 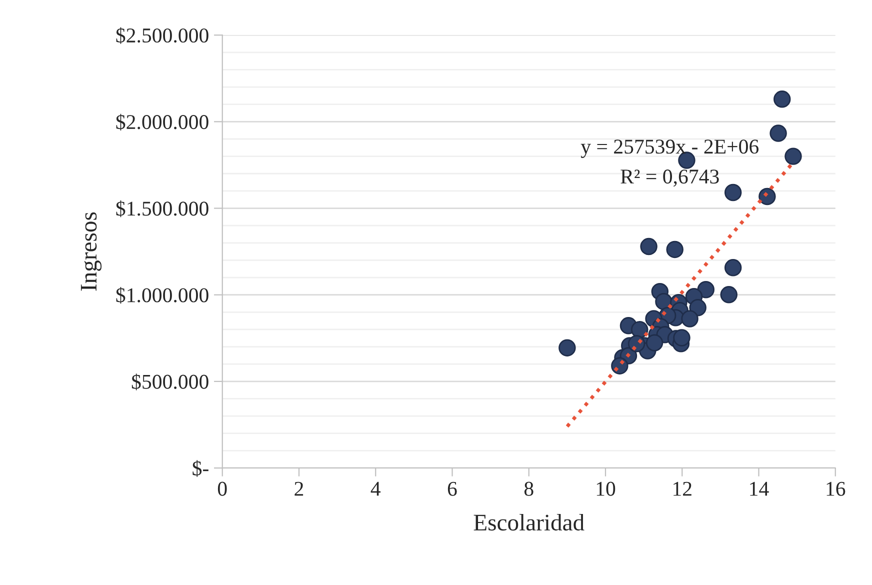 I want to click on y-axis-title: Ingresos, so click(x=91, y=251).